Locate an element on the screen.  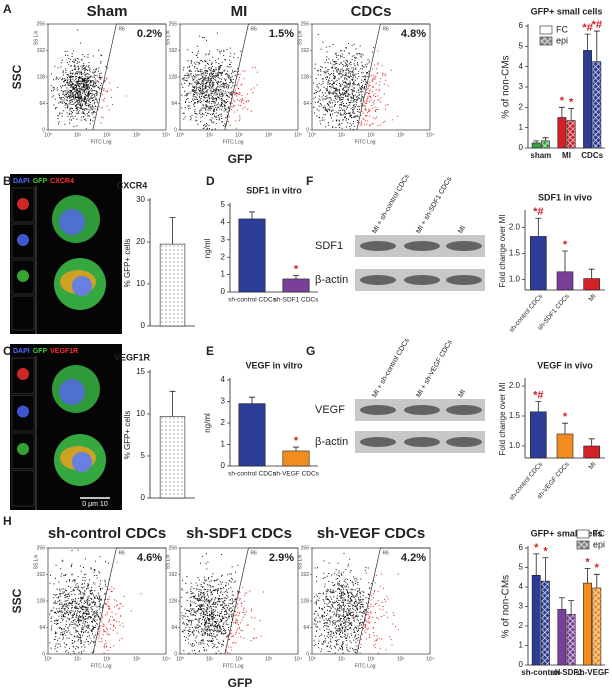
plot-title: sh-VEGF CDCs is located at coordinates (371, 533).